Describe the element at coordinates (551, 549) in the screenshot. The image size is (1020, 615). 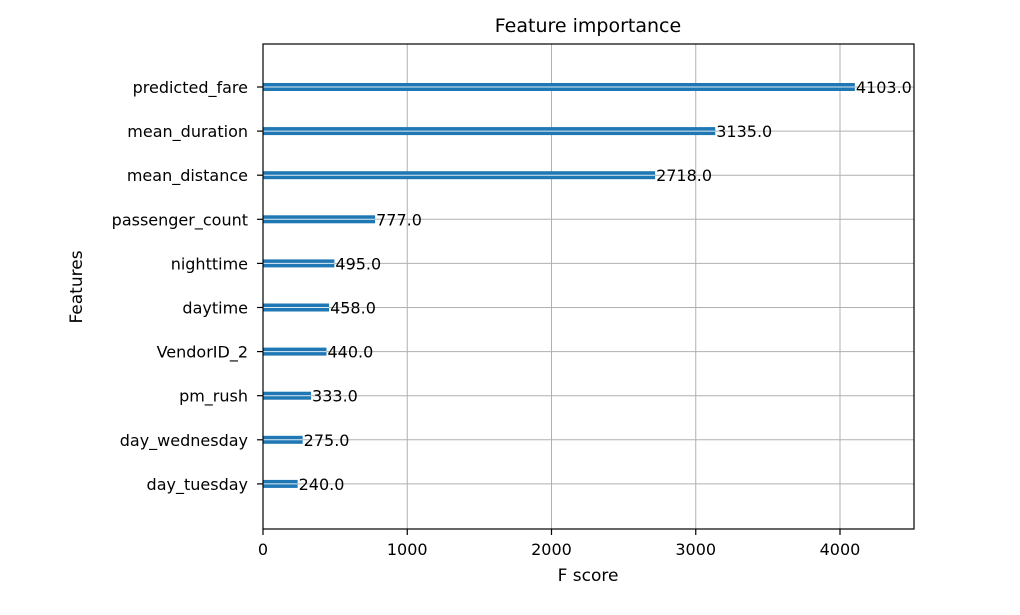
I see `x-tick-label: 2000` at that location.